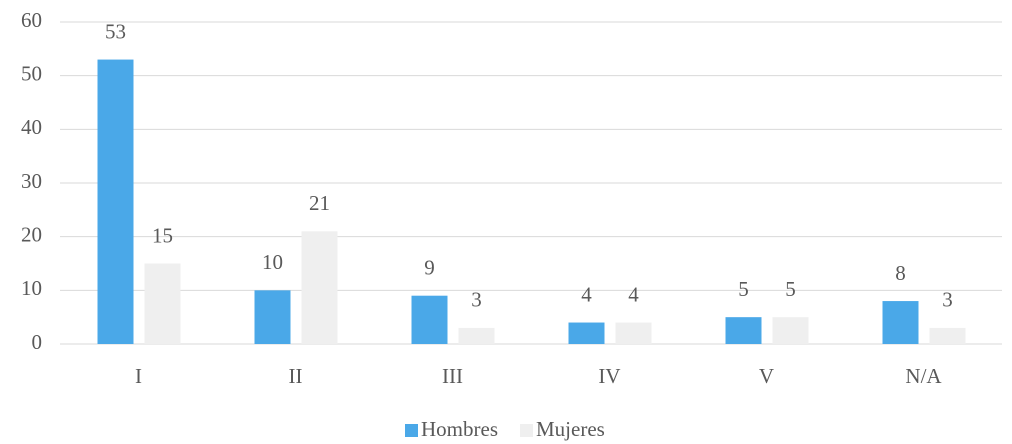 The width and height of the screenshot is (1012, 444). Describe the element at coordinates (570, 429) in the screenshot. I see `legend-label: Mujeres` at that location.